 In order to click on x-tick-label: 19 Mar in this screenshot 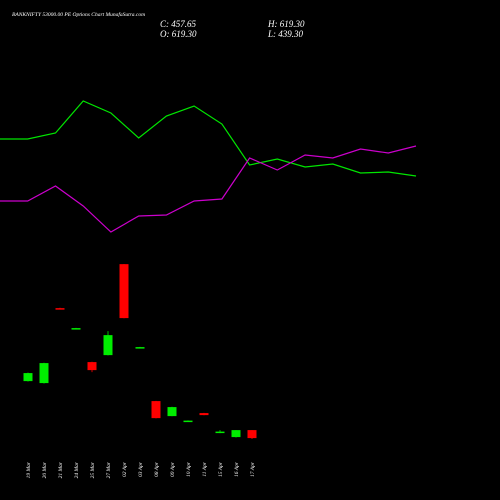, I will do `click(29, 469)`.